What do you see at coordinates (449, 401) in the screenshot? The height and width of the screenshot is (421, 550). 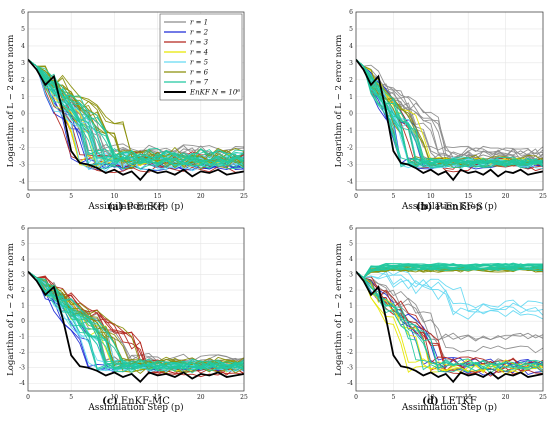 I see `panel-caption: (d) LETKF` at bounding box center [449, 401].